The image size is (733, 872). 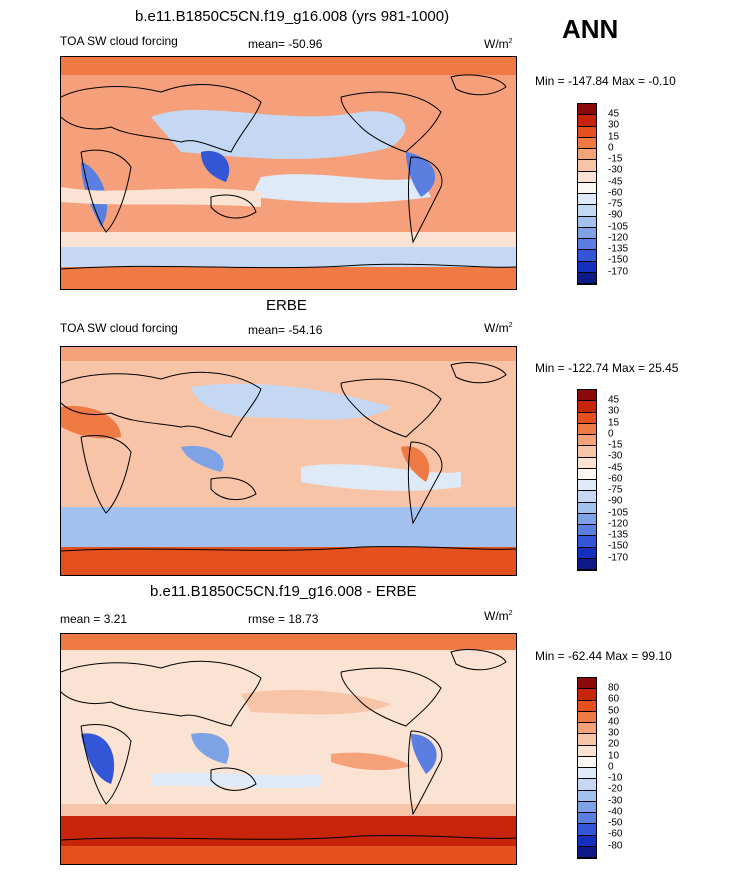 What do you see at coordinates (283, 591) in the screenshot?
I see `panel-3-title: b.e11.B1850C5CN.f19_g16.008 - ERBE` at bounding box center [283, 591].